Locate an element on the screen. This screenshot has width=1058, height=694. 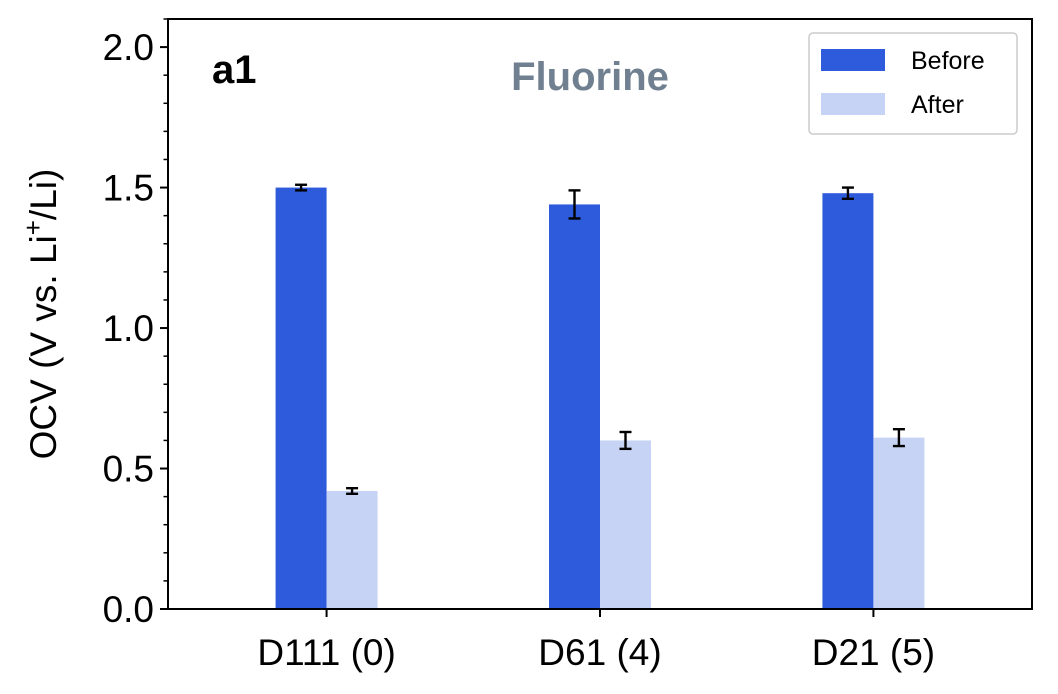
y-axis-label: OCV (V vs. Li+/Li) is located at coordinates (41, 314).